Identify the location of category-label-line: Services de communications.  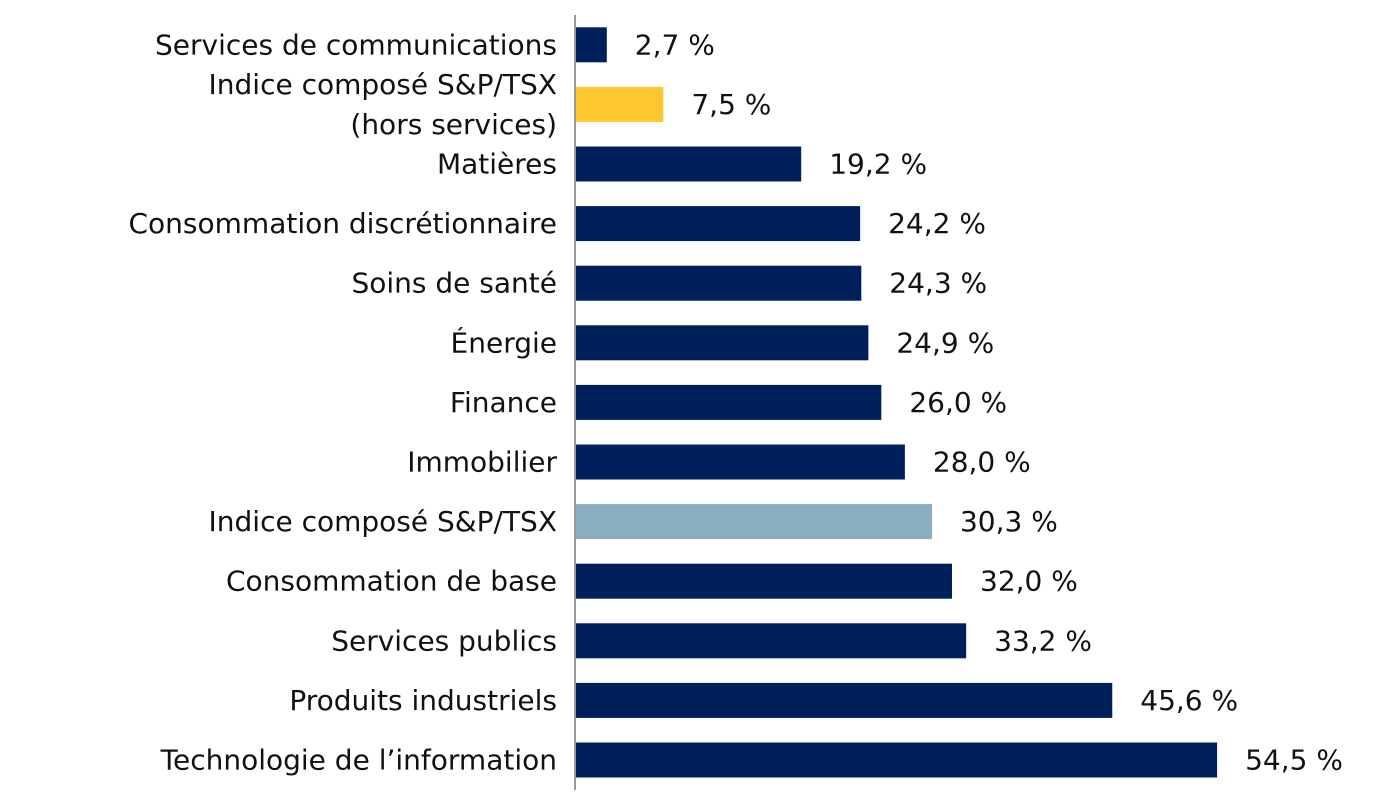
(356, 44).